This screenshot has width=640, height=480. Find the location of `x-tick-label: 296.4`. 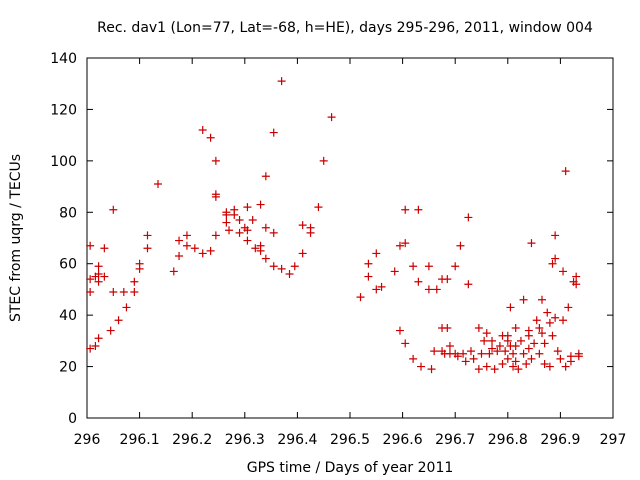

x-tick-label: 296.4 is located at coordinates (297, 440).